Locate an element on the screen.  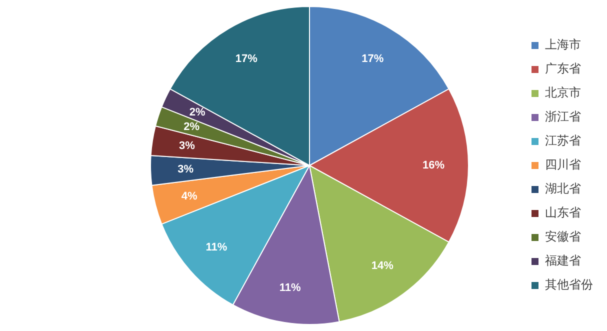
data-label: 14% is located at coordinates (382, 266).